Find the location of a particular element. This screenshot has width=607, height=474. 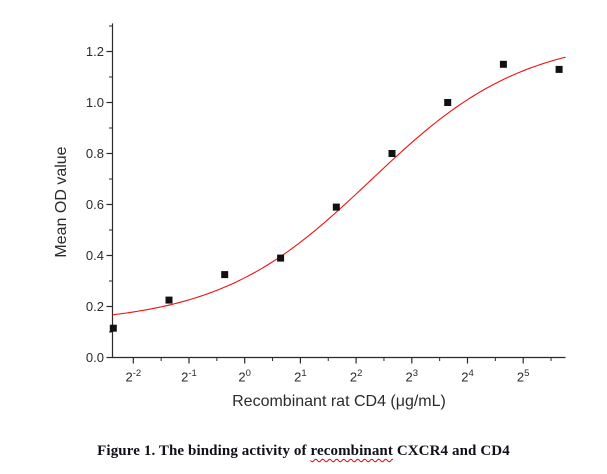

x-tick-label: 2-2 is located at coordinates (133, 376).